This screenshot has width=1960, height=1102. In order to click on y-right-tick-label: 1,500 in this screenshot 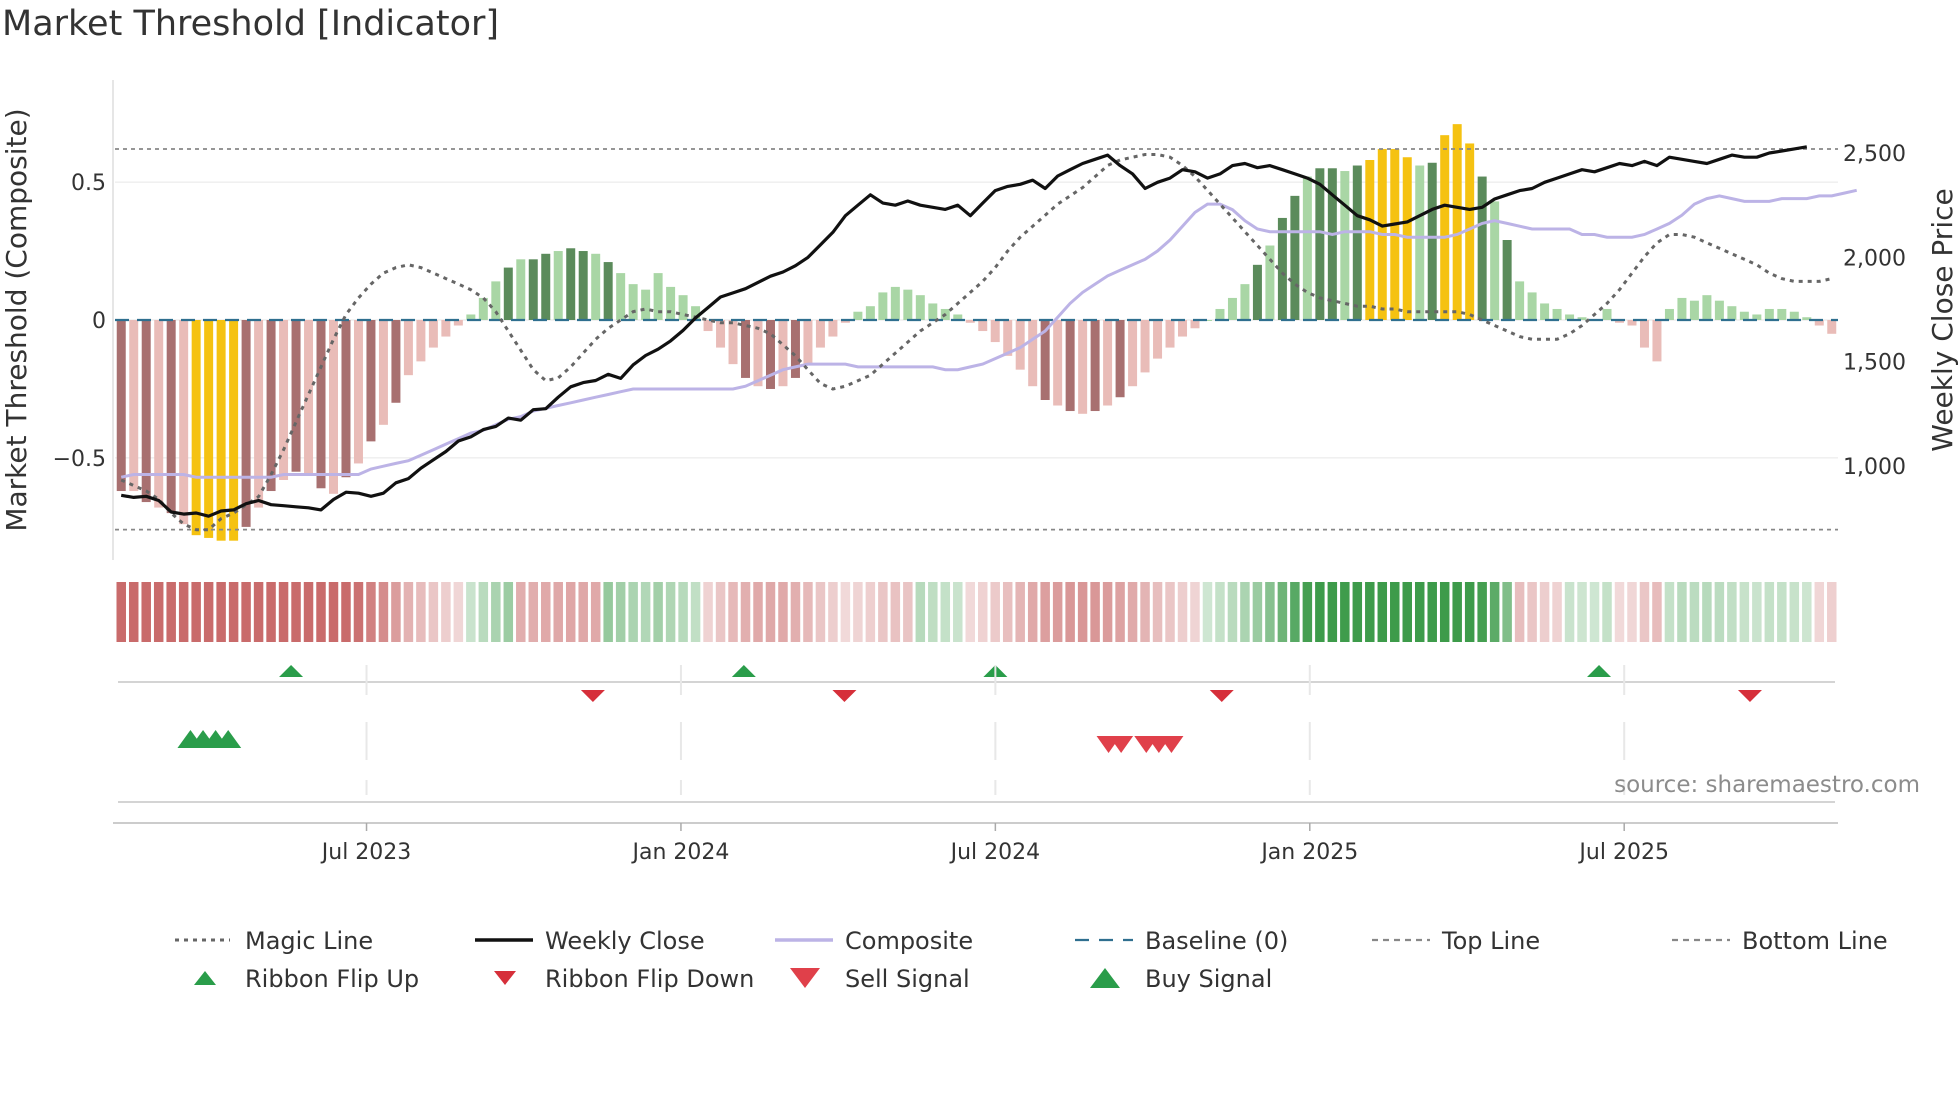, I will do `click(1874, 363)`.